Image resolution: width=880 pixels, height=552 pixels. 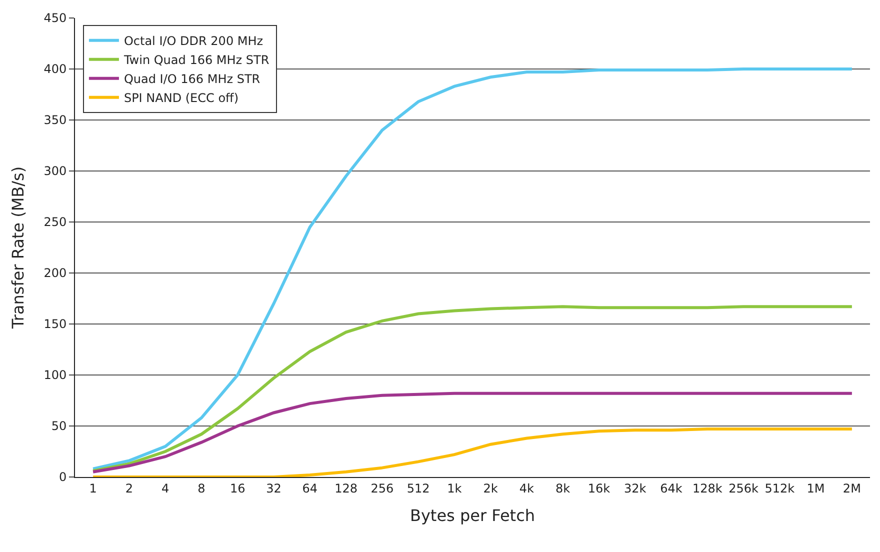 What do you see at coordinates (55, 69) in the screenshot?
I see `y-tick-label: 400` at bounding box center [55, 69].